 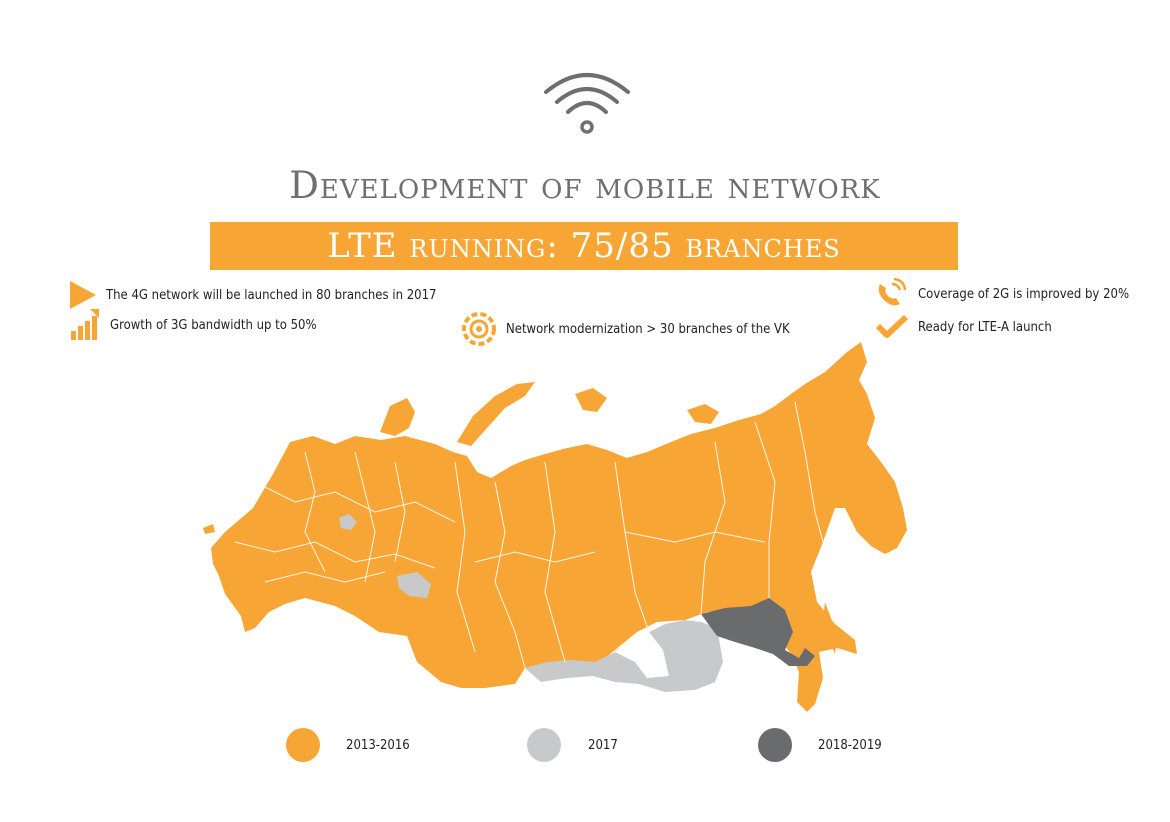 What do you see at coordinates (603, 745) in the screenshot?
I see `legend-label-2017: 2017` at bounding box center [603, 745].